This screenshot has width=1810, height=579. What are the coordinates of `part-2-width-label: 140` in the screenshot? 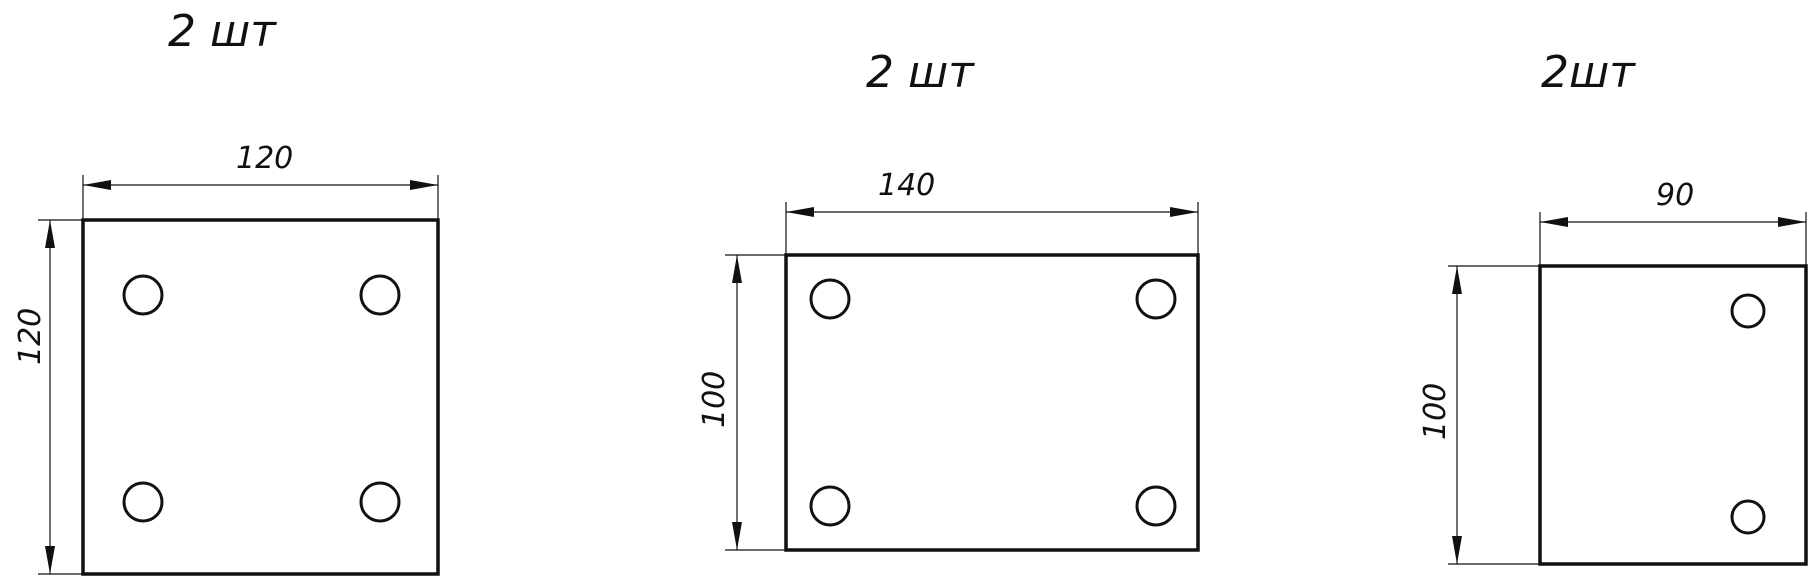 It's located at (906, 185).